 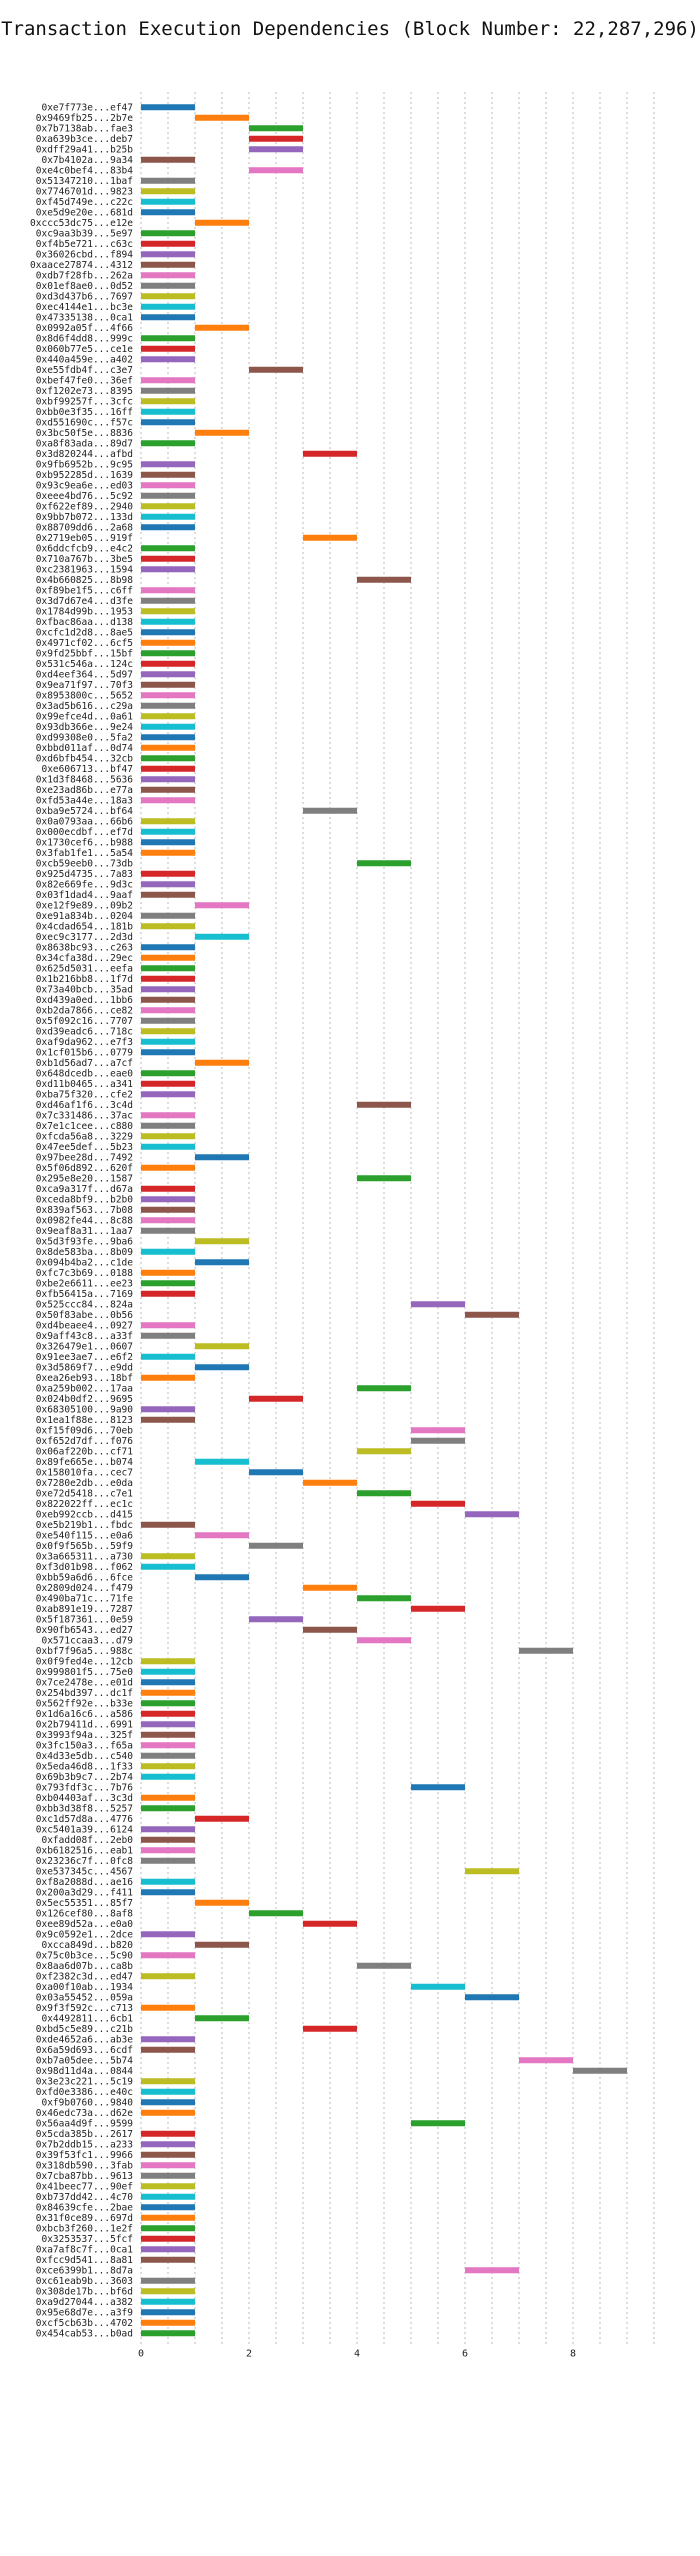 I want to click on tx-label: 0x254bd397...dc1f, so click(x=84, y=1693).